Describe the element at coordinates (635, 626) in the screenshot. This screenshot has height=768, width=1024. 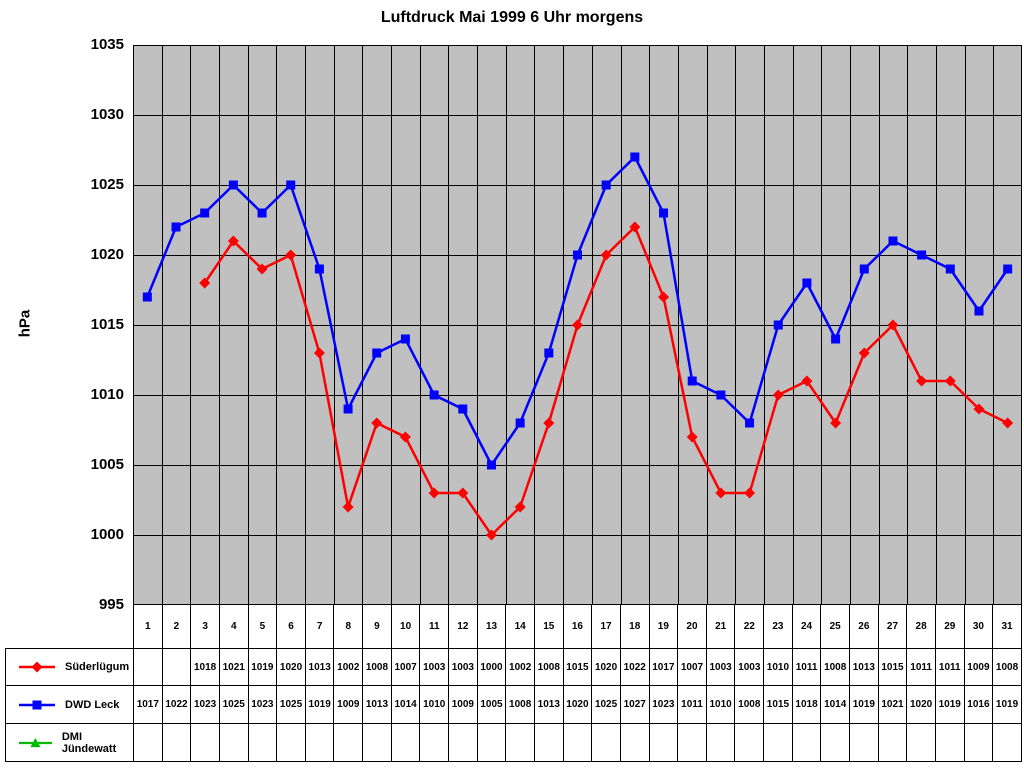
I see `x-axis-day-label: 18` at that location.